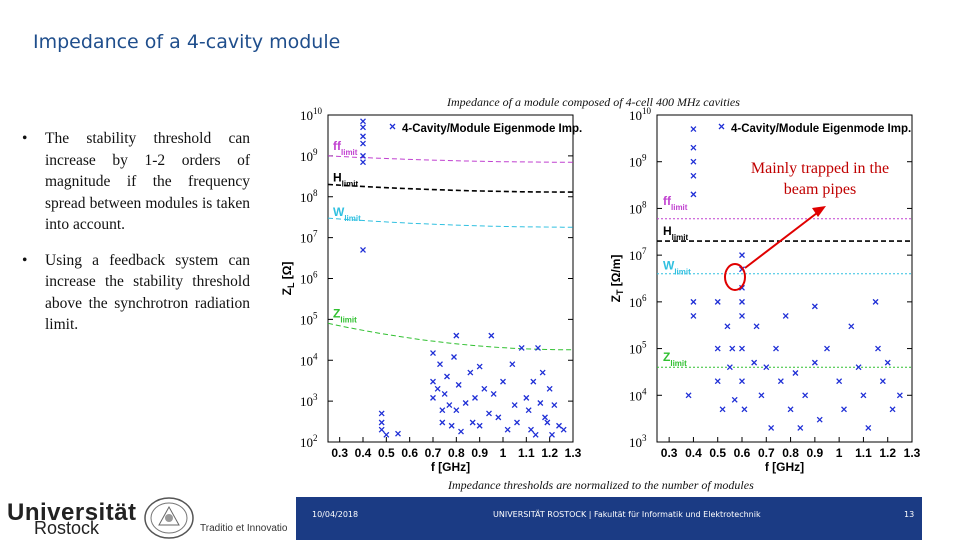  What do you see at coordinates (244, 528) in the screenshot?
I see `university-motto: Traditio et Innovatio` at bounding box center [244, 528].